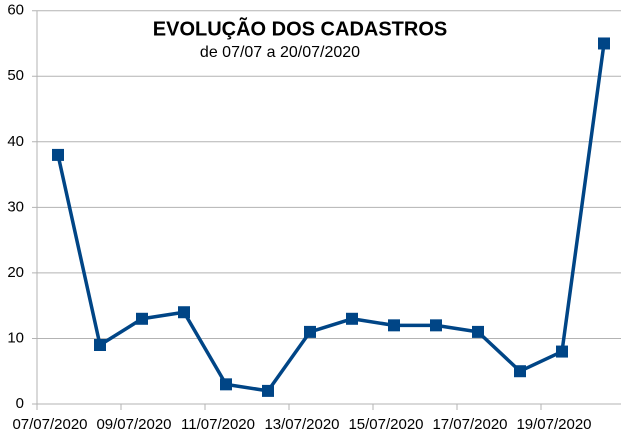 This screenshot has height=437, width=621. Describe the element at coordinates (15, 206) in the screenshot. I see `y-tick-label: 30` at that location.